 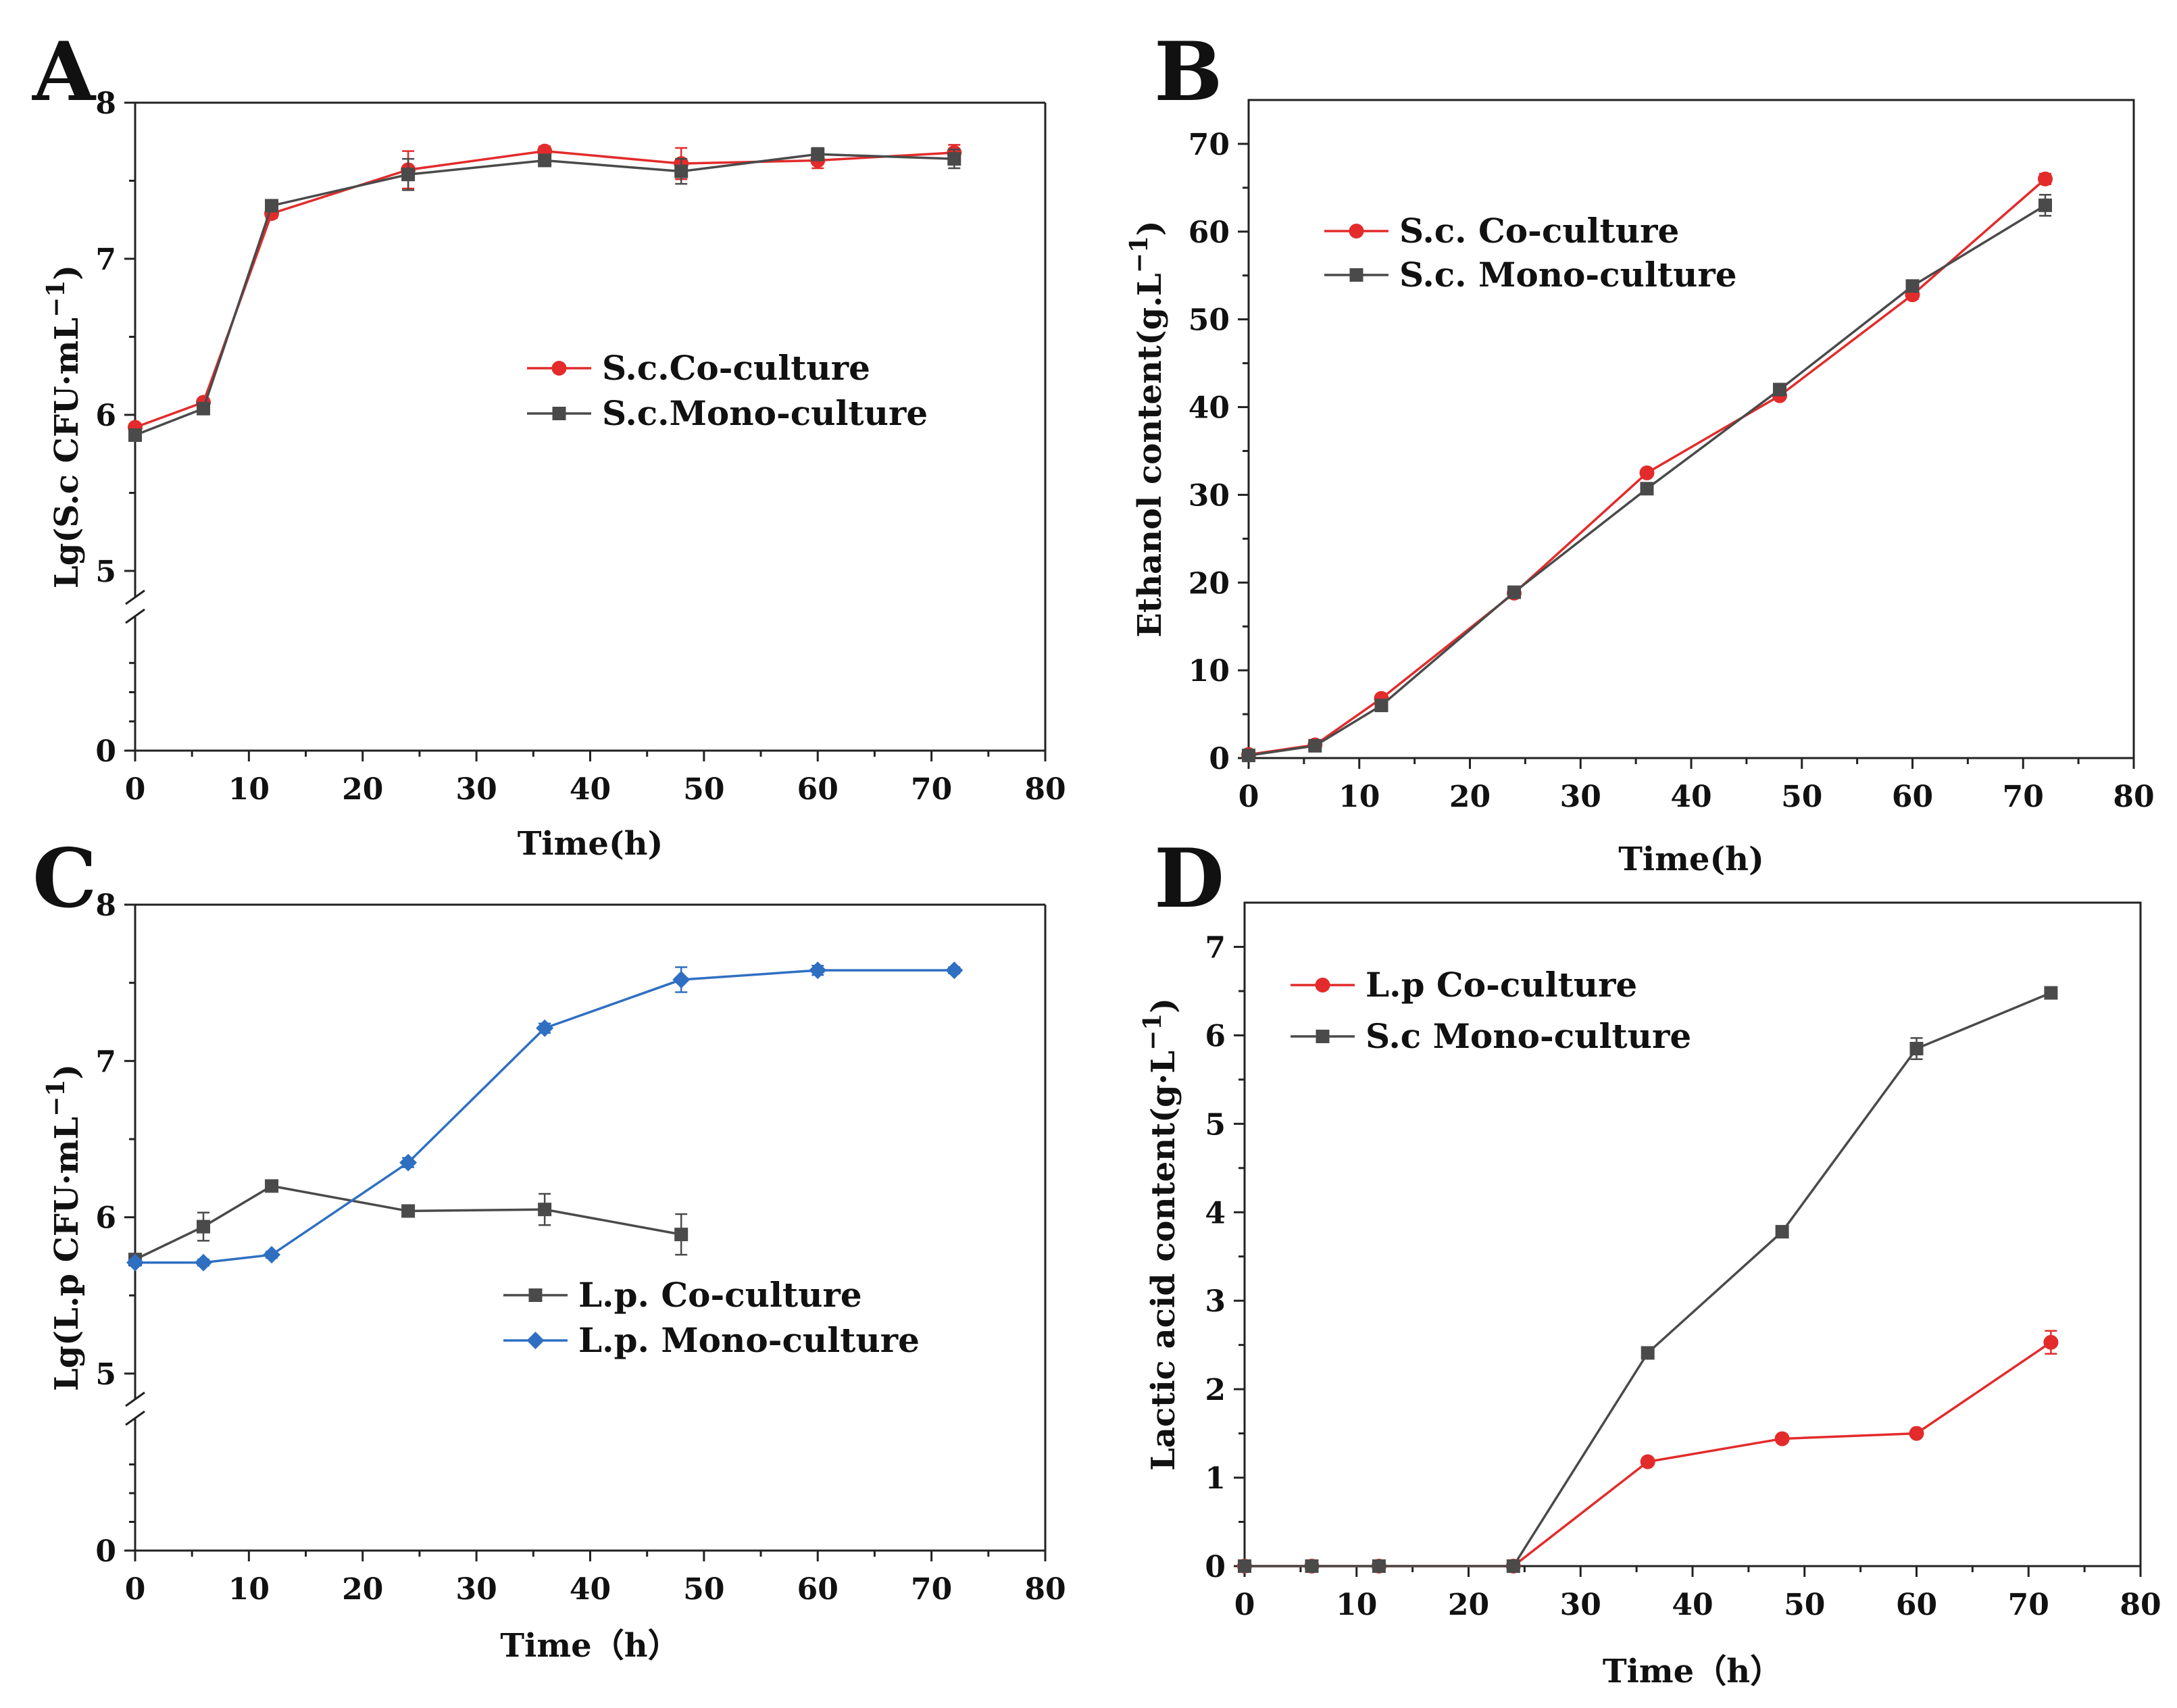 What do you see at coordinates (1209, 145) in the screenshot?
I see `y-tick-label: 70` at bounding box center [1209, 145].